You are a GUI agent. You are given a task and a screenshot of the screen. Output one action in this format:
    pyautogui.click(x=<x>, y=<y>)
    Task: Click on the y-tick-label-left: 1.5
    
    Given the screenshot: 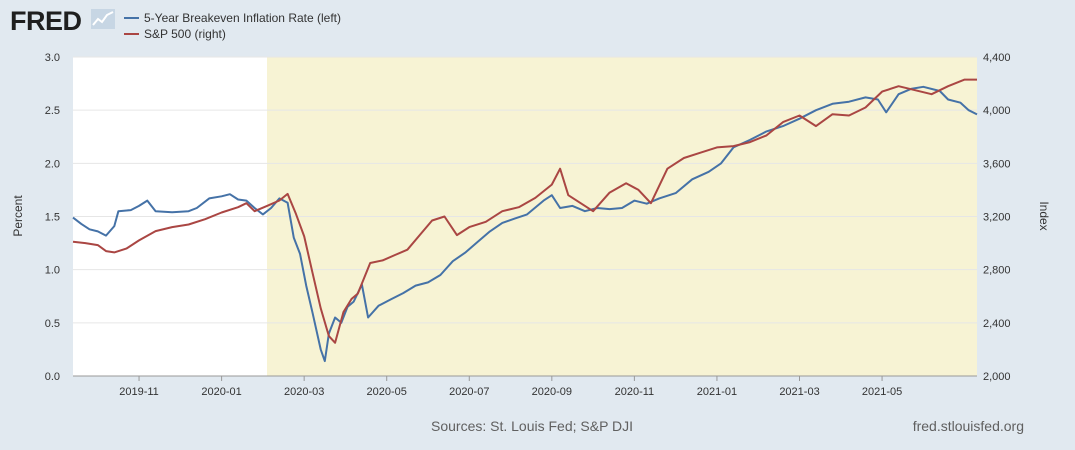 What is the action you would take?
    pyautogui.click(x=52, y=218)
    